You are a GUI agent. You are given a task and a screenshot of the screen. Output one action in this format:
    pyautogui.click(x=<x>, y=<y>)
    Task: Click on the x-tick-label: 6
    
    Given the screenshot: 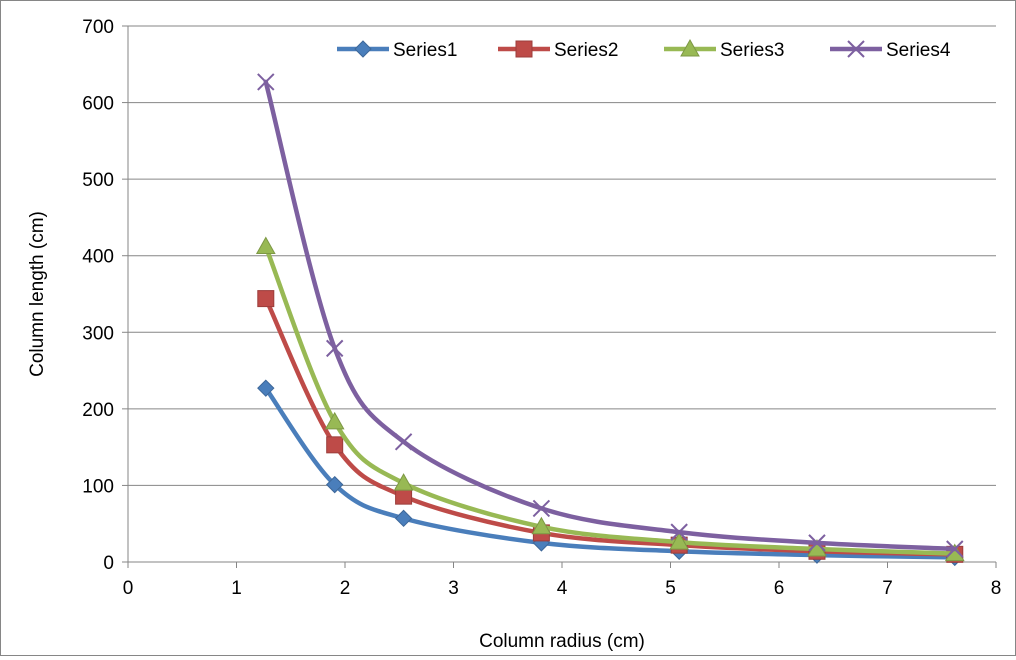 What is the action you would take?
    pyautogui.click(x=779, y=588)
    